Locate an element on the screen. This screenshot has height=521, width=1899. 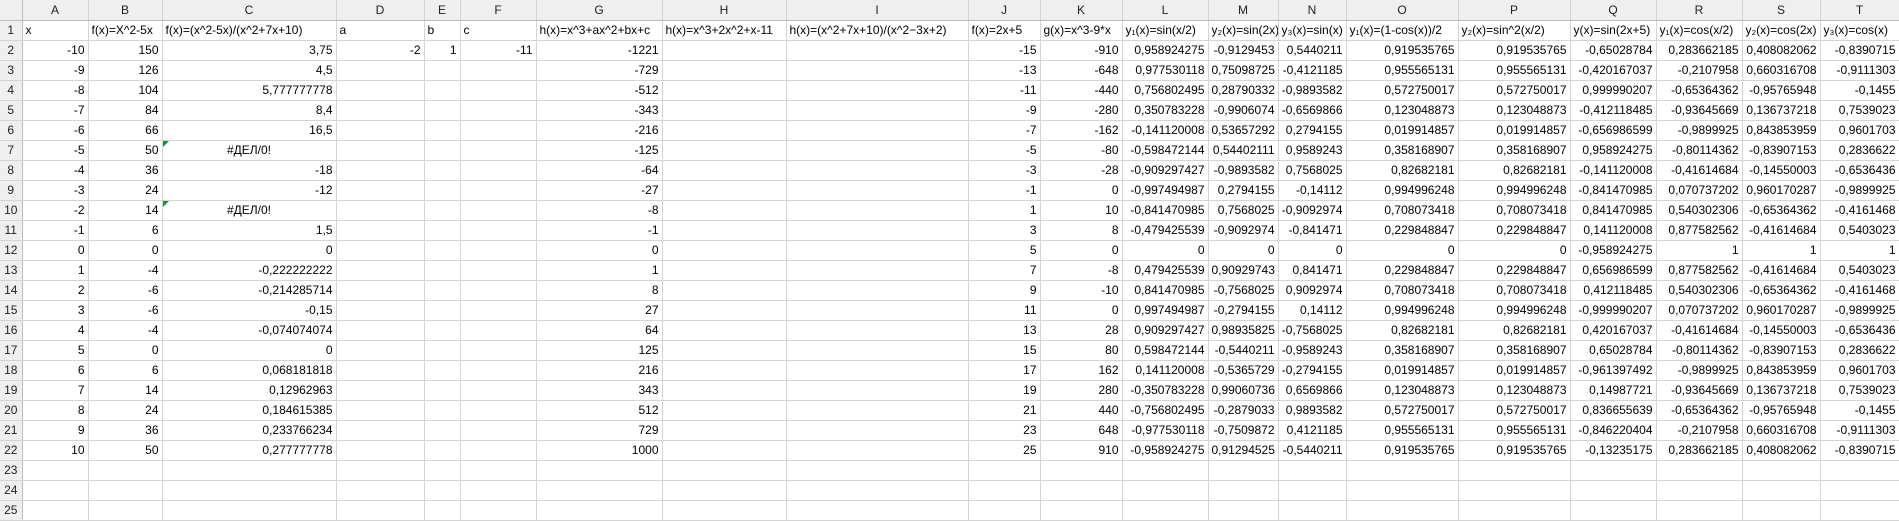
cell-p24 is located at coordinates (1514, 490).